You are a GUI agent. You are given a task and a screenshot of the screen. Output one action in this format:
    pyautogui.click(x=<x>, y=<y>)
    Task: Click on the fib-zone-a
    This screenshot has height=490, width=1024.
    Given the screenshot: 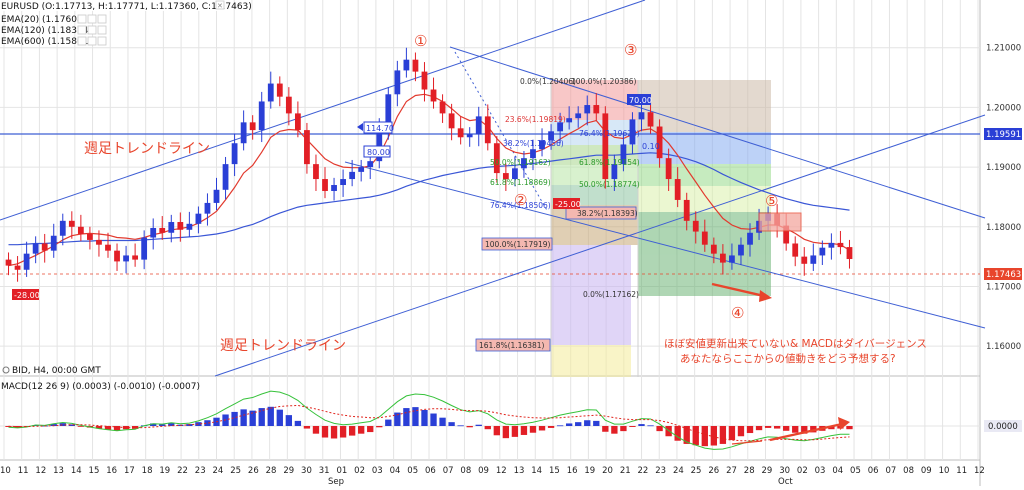 What is the action you would take?
    pyautogui.click(x=594, y=228)
    